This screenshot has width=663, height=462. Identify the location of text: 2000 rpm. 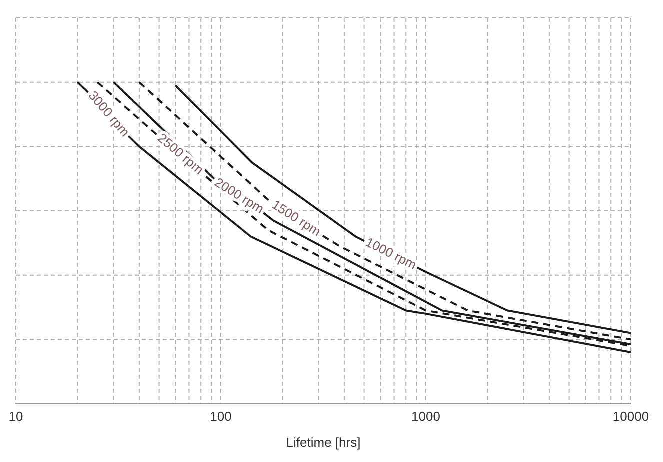
(239, 195).